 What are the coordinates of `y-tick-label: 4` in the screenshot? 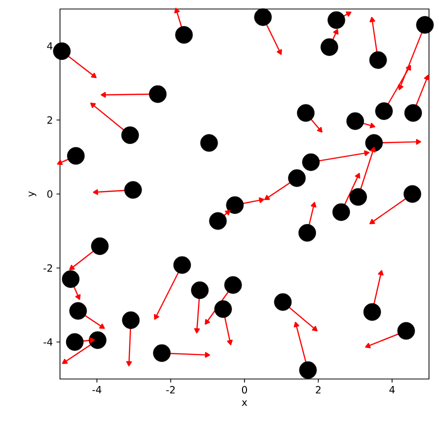 It's located at (49, 46).